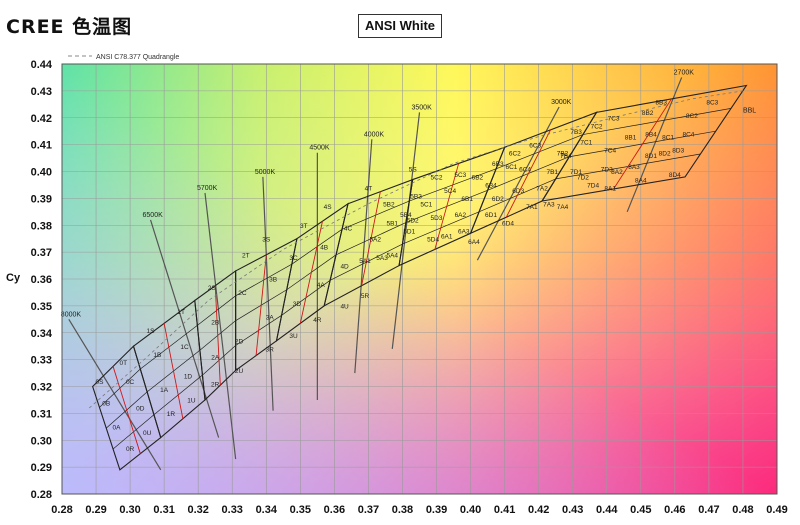 Image resolution: width=800 pixels, height=525 pixels. I want to click on x-tick-label-7: 0.35, so click(300, 510).